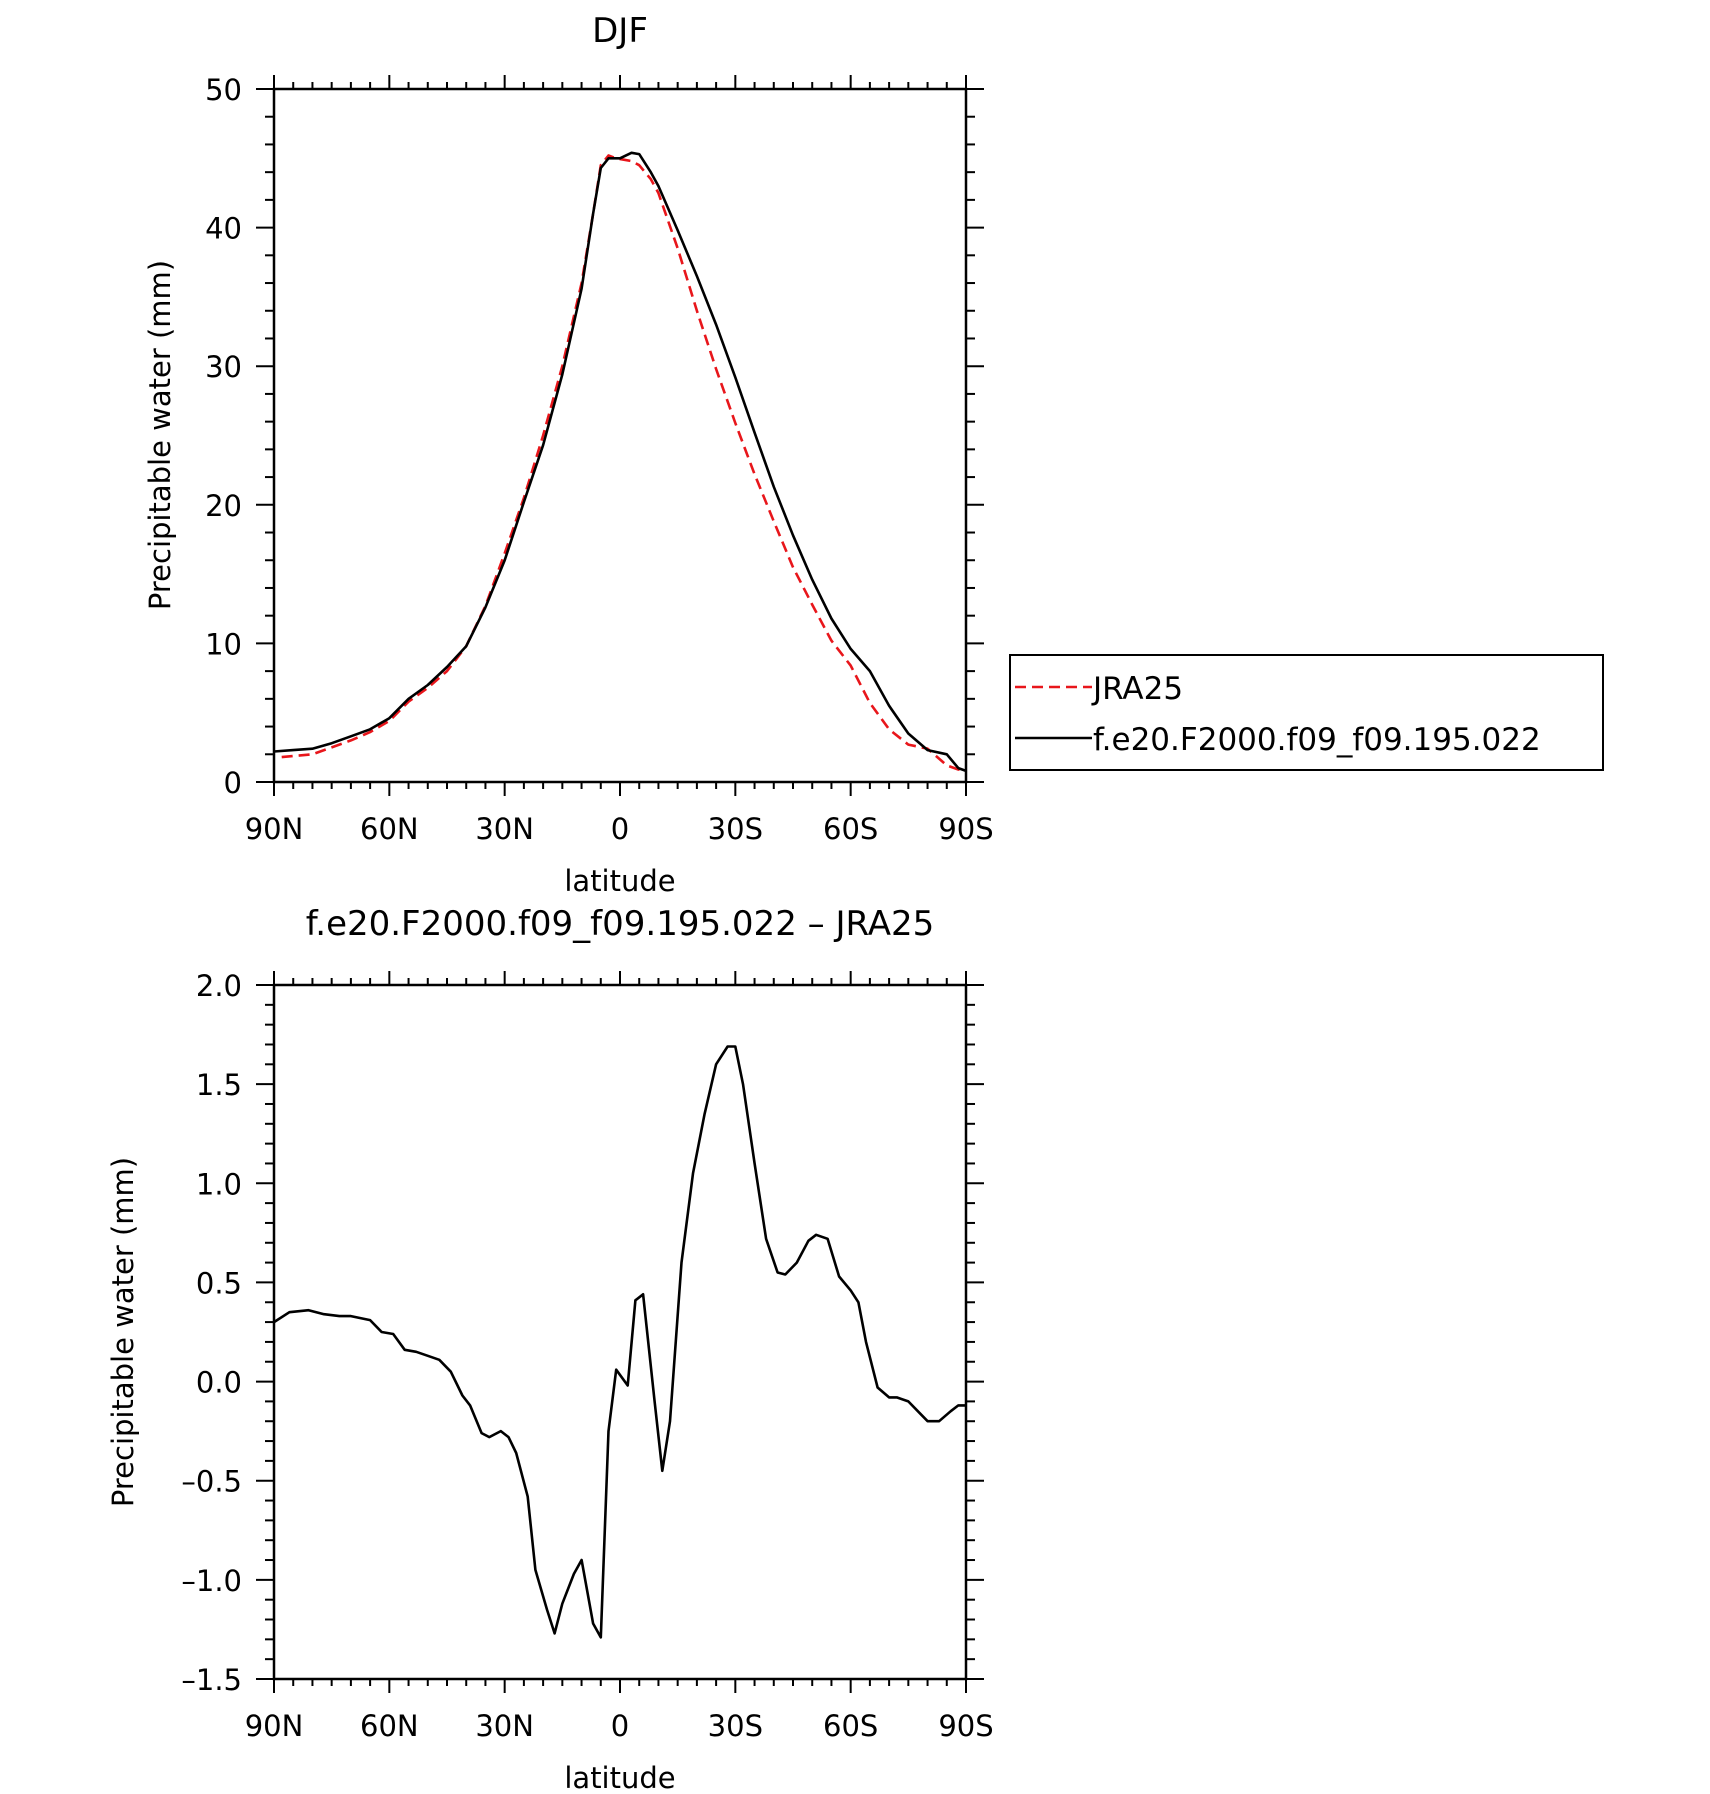 The width and height of the screenshot is (1710, 1794). What do you see at coordinates (160, 435) in the screenshot?
I see `top-y-axis-label: Precipitable water (mm)` at bounding box center [160, 435].